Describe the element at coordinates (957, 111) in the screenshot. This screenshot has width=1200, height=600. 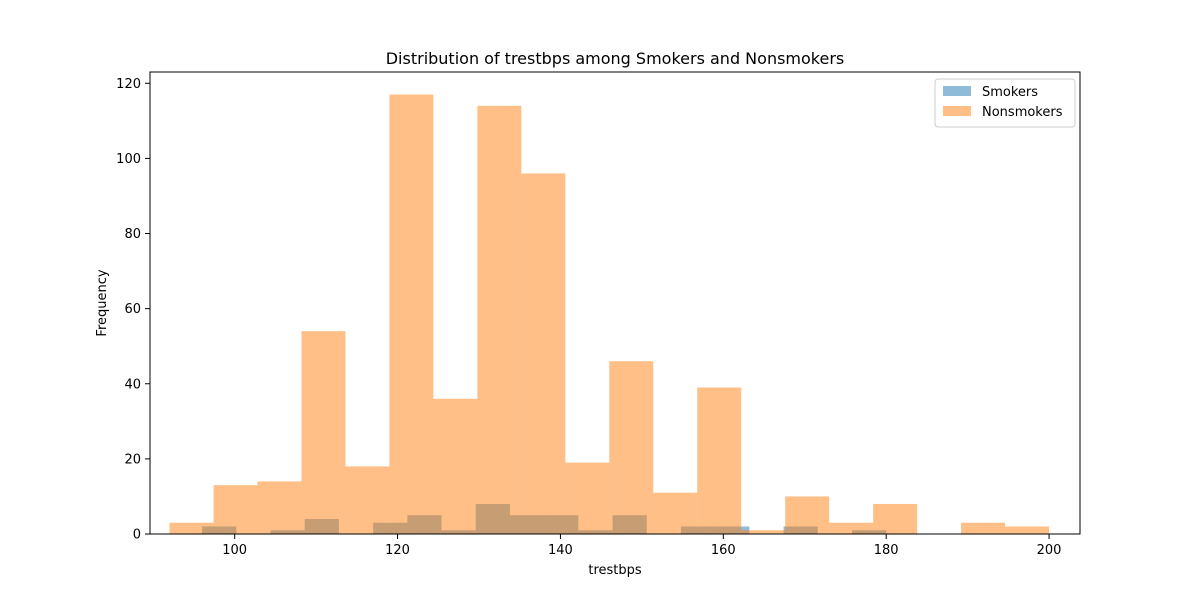
I see `legend-swatch-nonsmokers` at that location.